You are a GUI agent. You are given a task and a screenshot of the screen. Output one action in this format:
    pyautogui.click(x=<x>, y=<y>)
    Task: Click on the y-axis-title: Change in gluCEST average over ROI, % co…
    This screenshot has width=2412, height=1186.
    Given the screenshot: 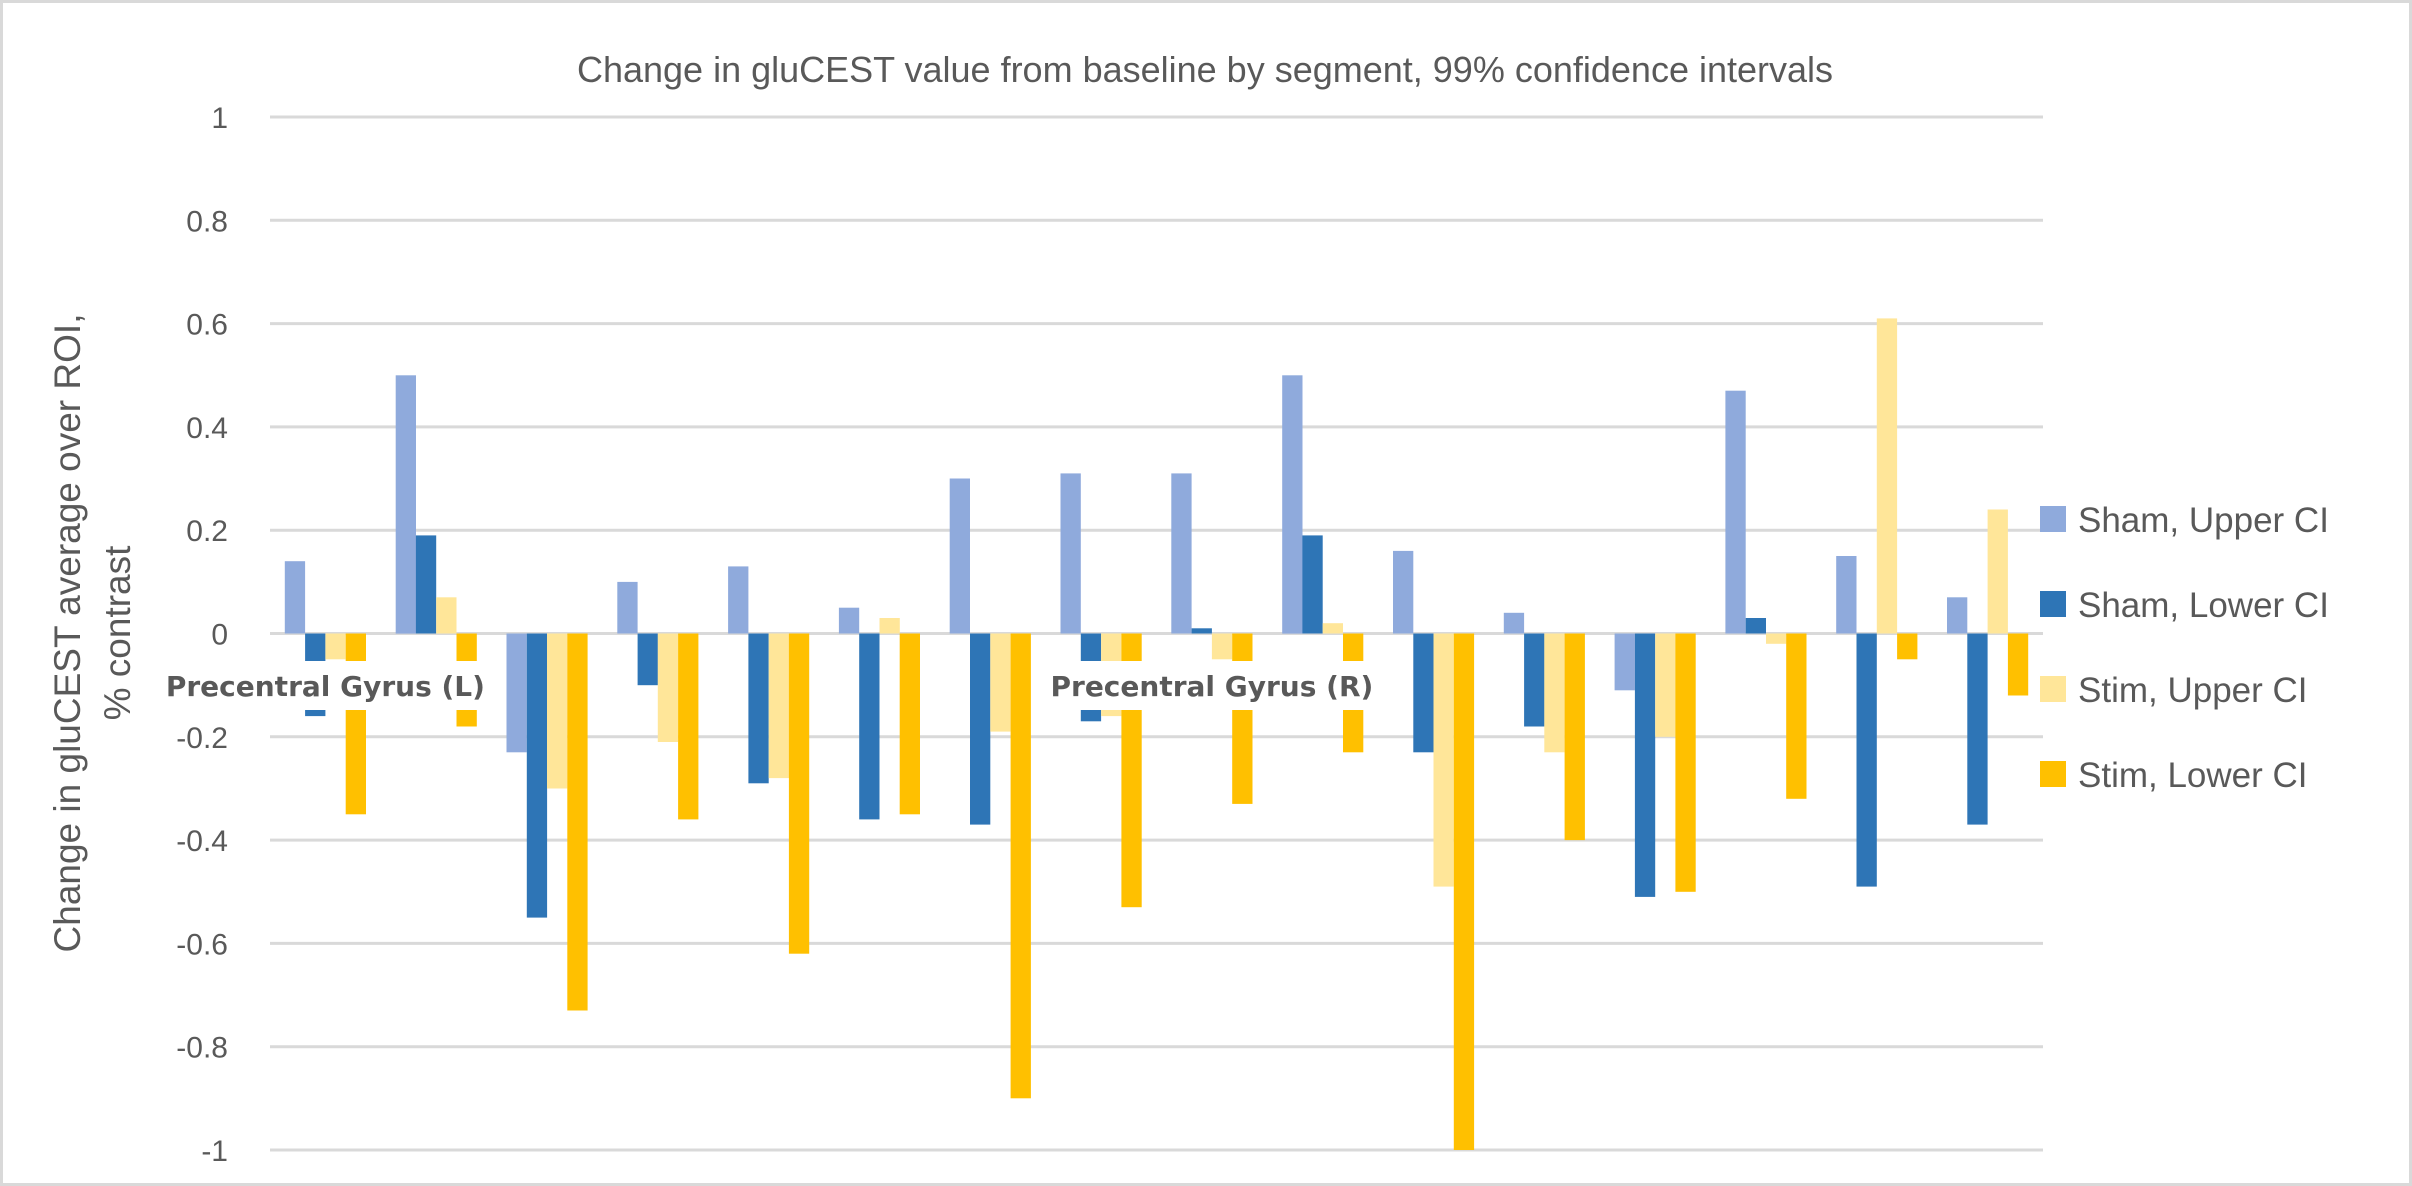 What is the action you would take?
    pyautogui.click(x=92, y=633)
    